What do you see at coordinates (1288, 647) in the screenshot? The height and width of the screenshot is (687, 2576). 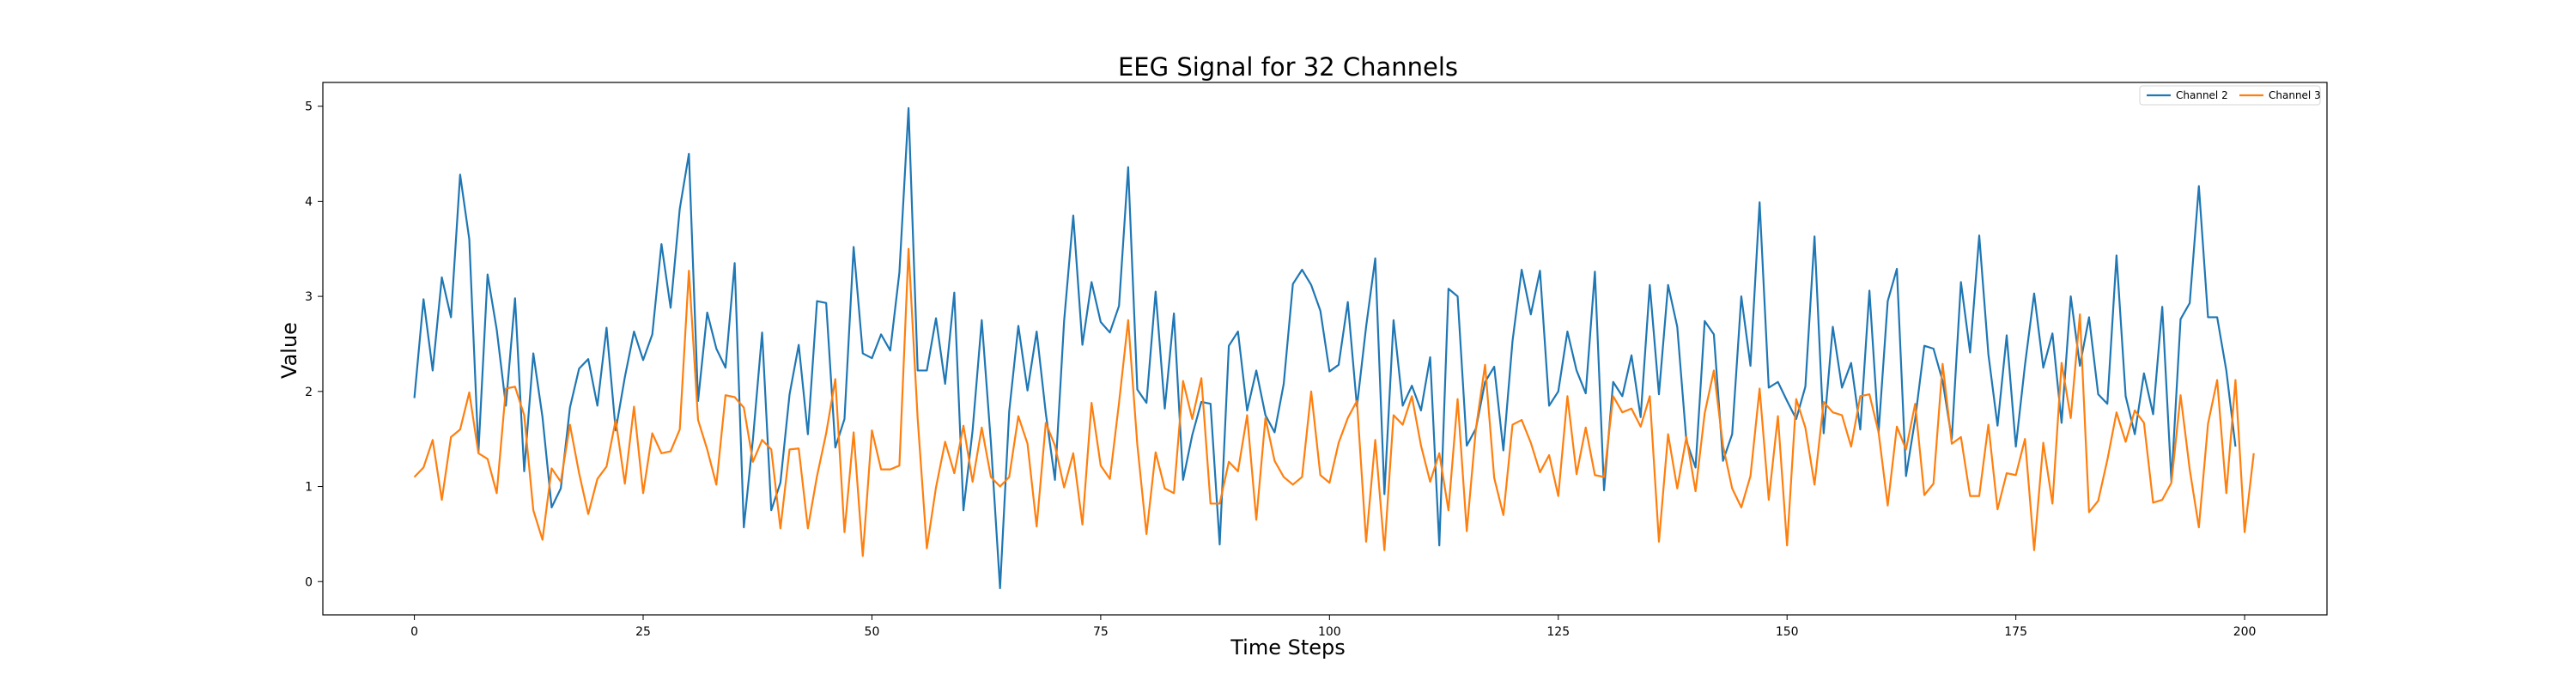 I see `x-axis-title: Time Steps` at bounding box center [1288, 647].